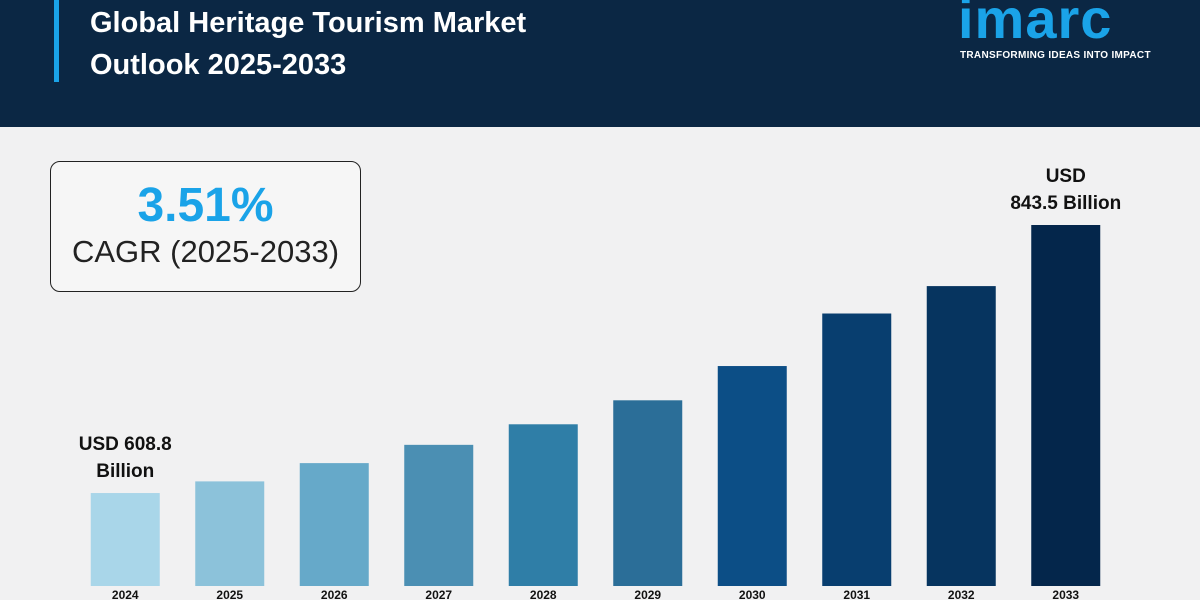 The image size is (1200, 600). Describe the element at coordinates (438, 594) in the screenshot. I see `x-tick-label: 2027` at that location.